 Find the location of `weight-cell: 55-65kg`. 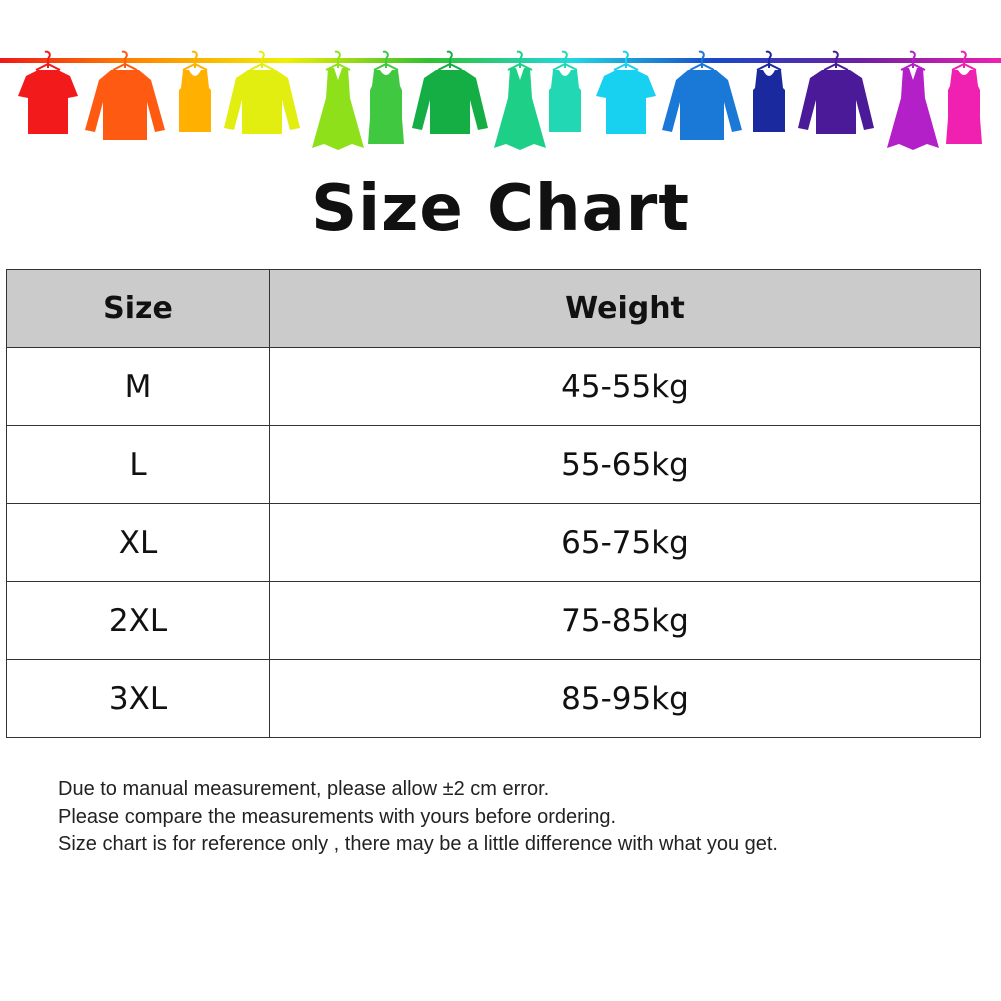

weight-cell: 55-65kg is located at coordinates (625, 464).